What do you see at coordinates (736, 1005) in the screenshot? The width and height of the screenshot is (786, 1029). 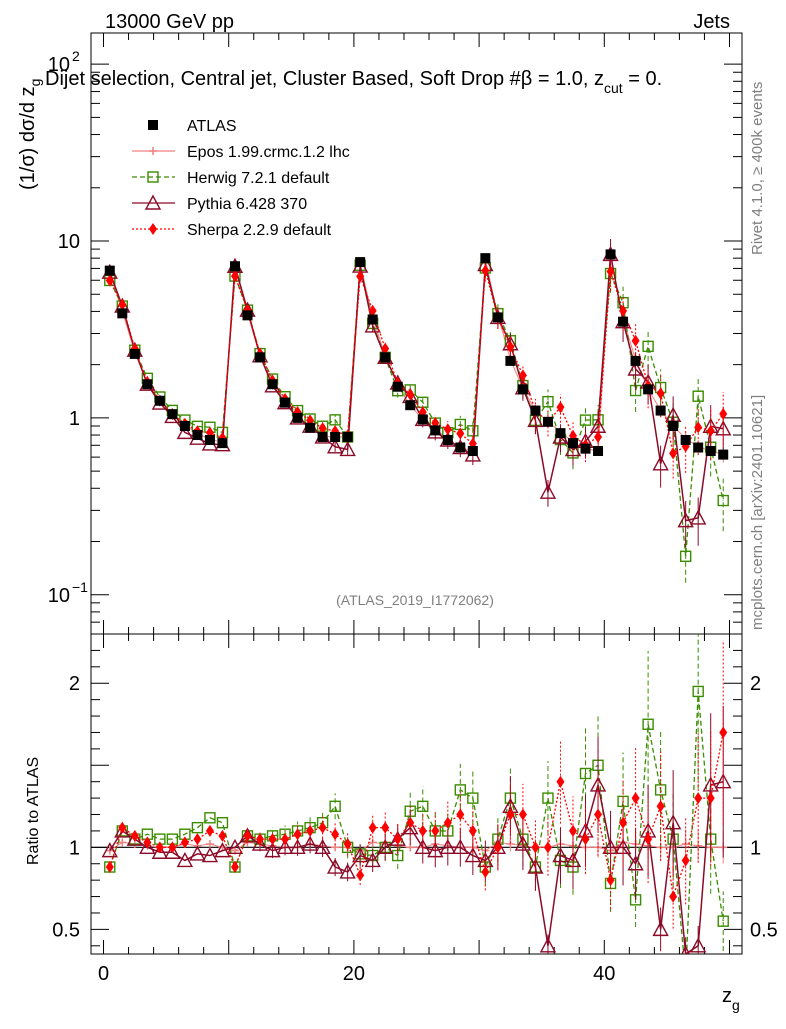 I see `x-axis-label-sub: g` at bounding box center [736, 1005].